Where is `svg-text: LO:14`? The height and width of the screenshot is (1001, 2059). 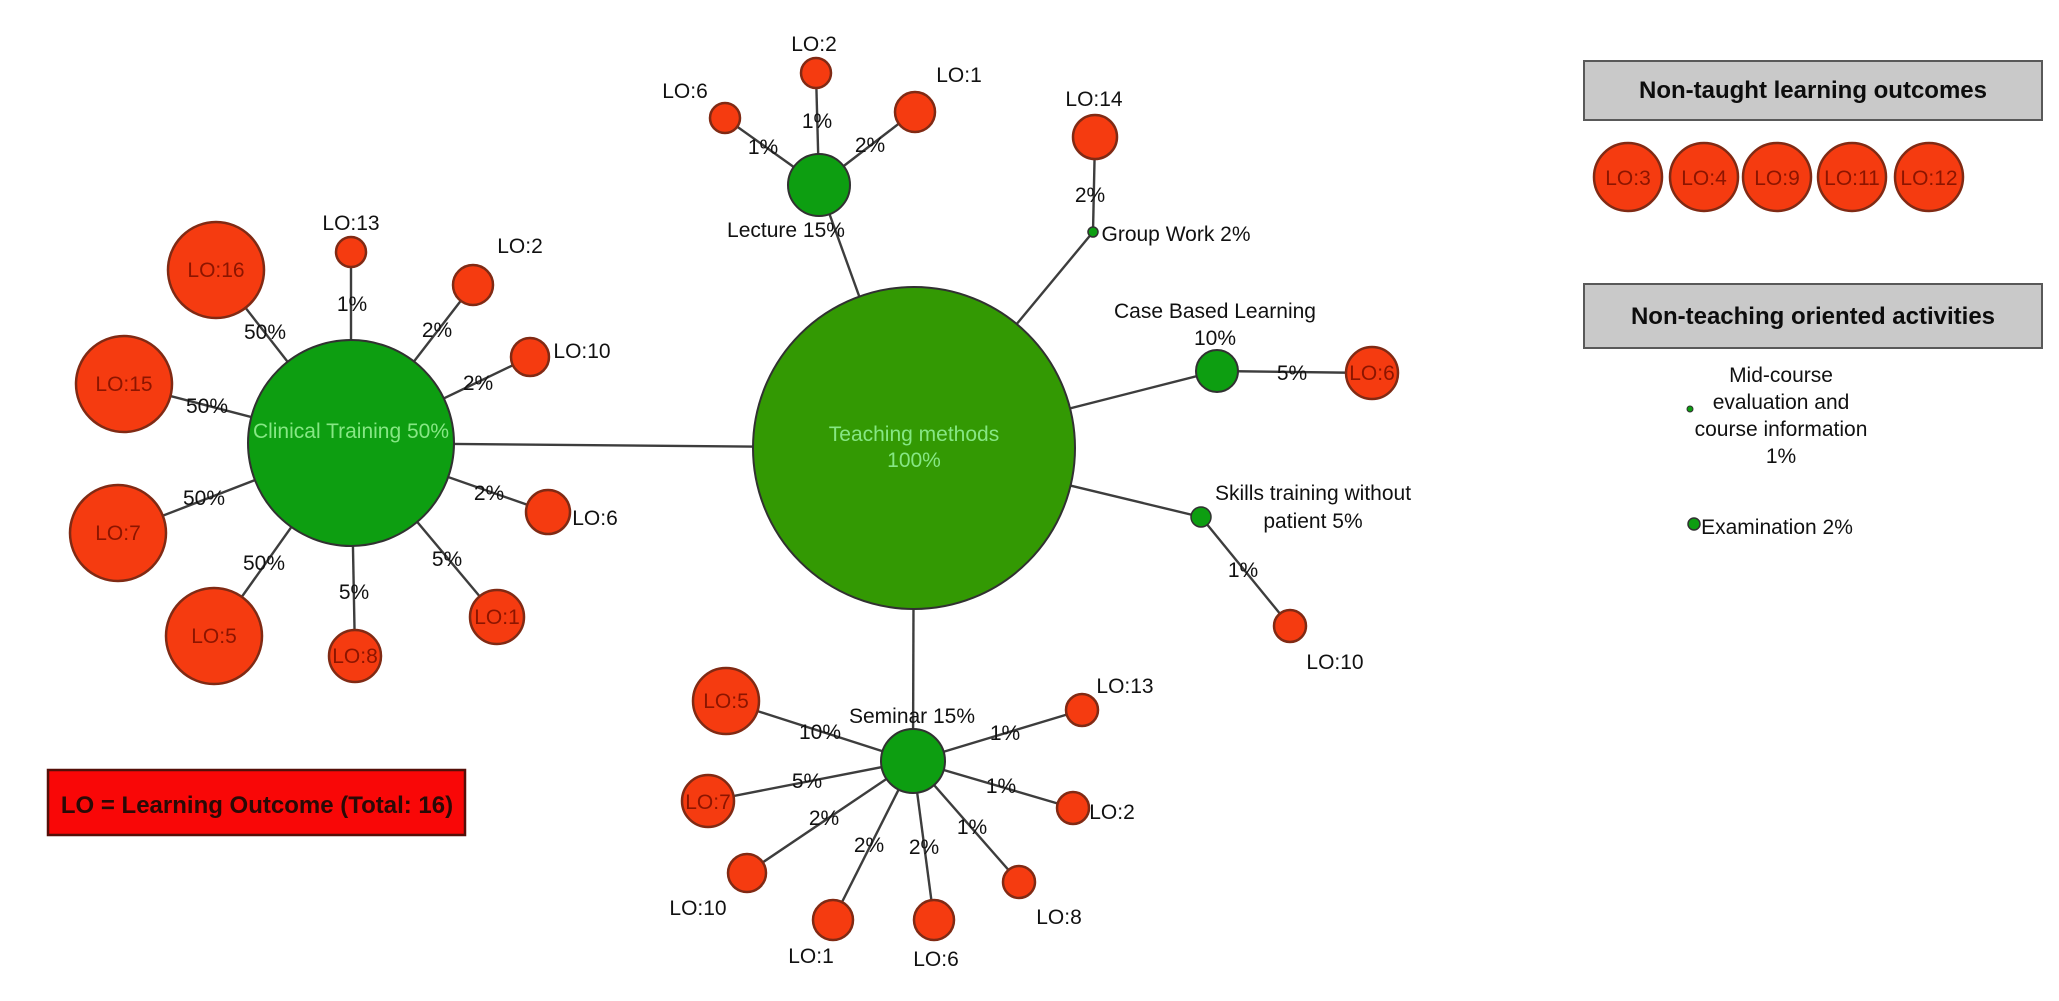 svg-text: LO:14 is located at coordinates (1094, 99).